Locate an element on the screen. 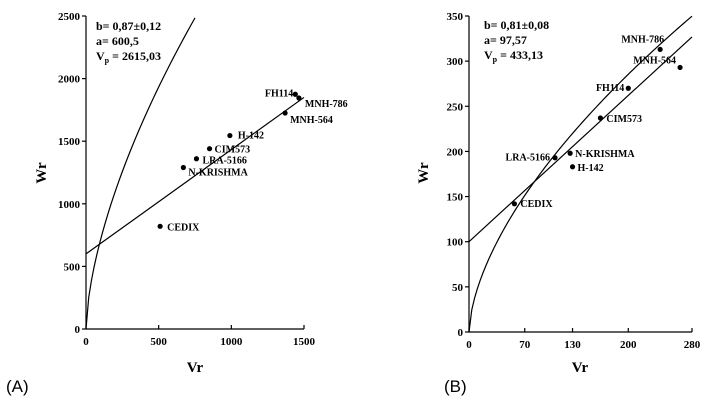  panel-label: (B) is located at coordinates (455, 386).